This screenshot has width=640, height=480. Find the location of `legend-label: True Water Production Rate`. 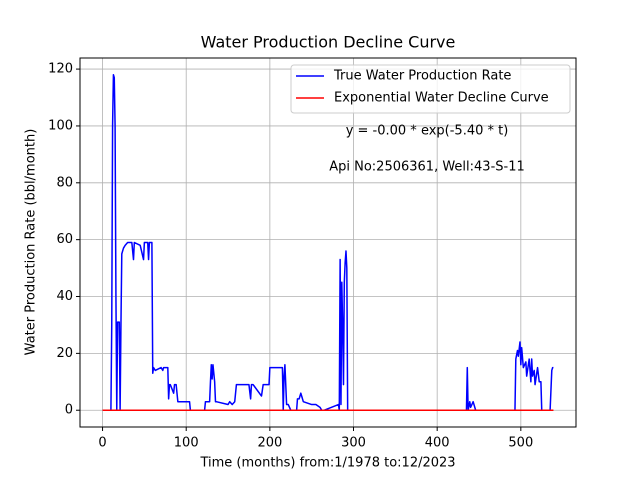

legend-label: True Water Production Rate is located at coordinates (422, 76).